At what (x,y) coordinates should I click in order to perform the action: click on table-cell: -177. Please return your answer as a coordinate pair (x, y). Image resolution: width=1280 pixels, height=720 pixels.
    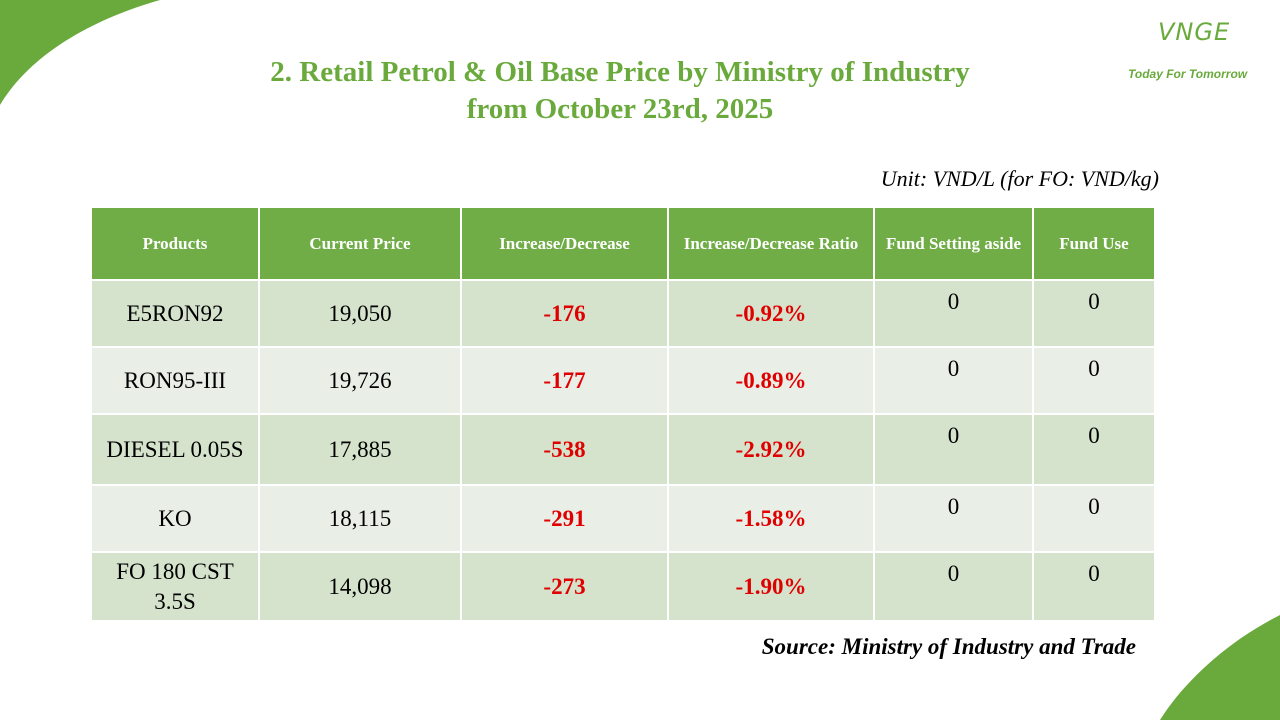
    Looking at the image, I should click on (564, 380).